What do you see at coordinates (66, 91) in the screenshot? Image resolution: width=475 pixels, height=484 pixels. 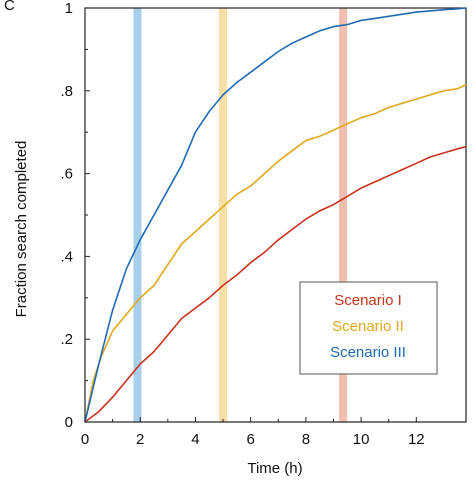 I see `y-tick-label: .8` at bounding box center [66, 91].